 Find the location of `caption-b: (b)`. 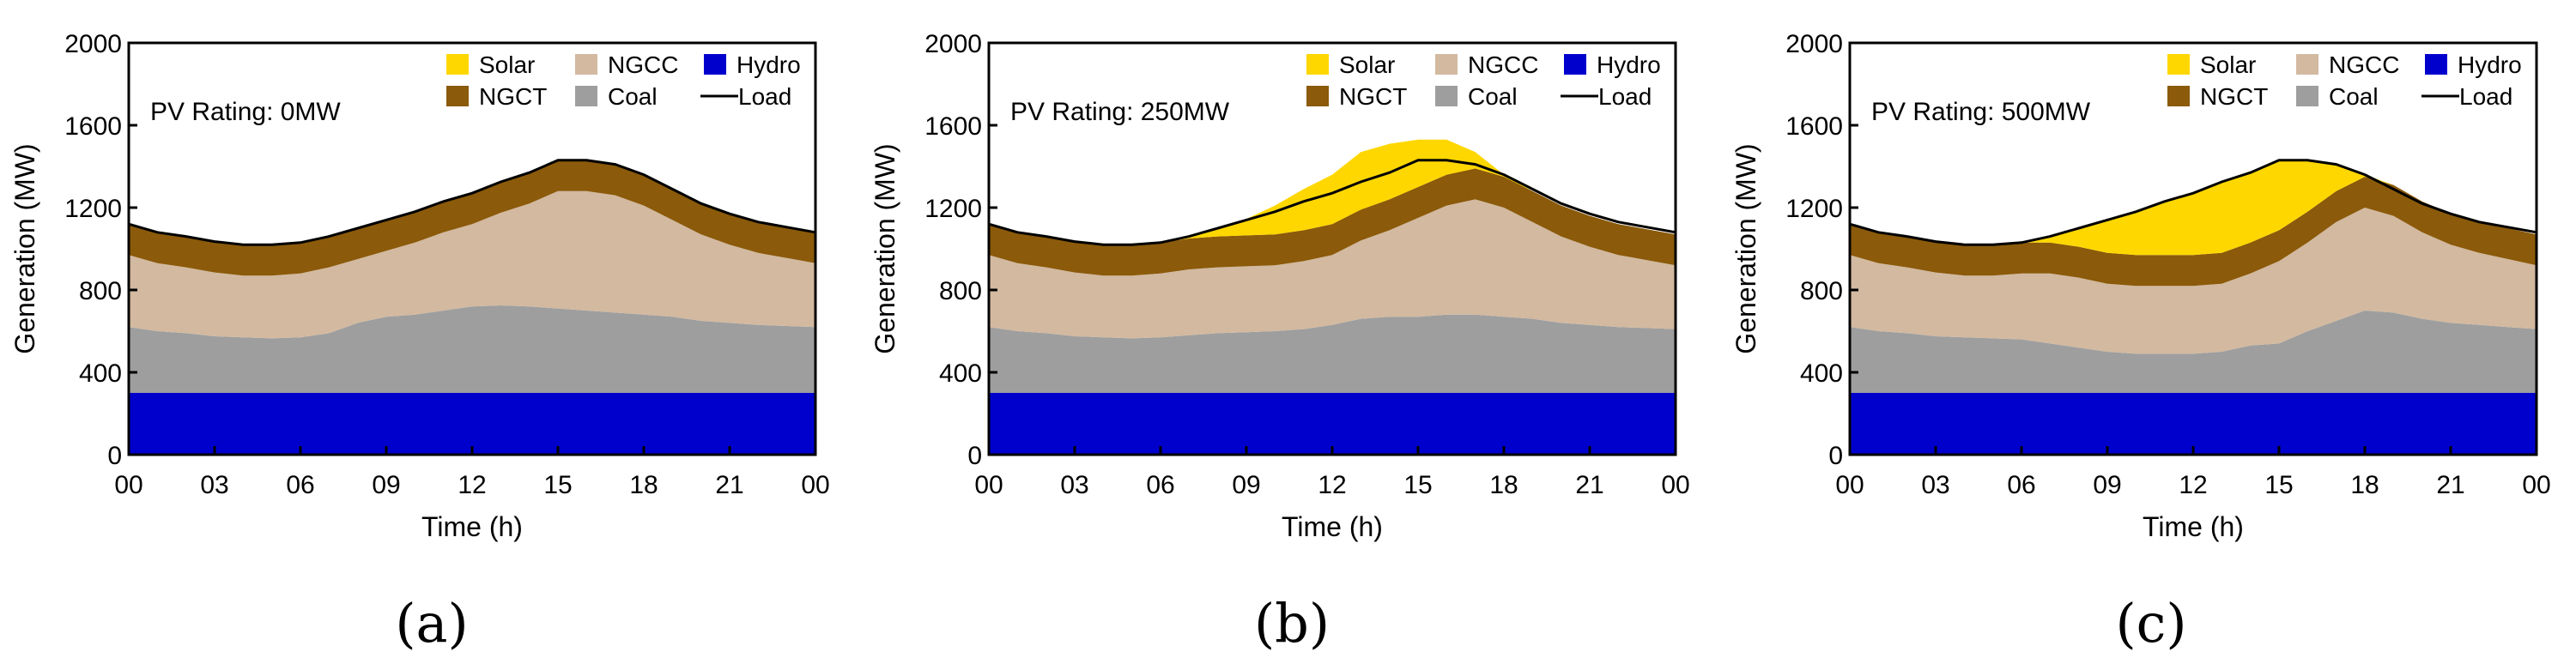

caption-b: (b) is located at coordinates (1291, 624).